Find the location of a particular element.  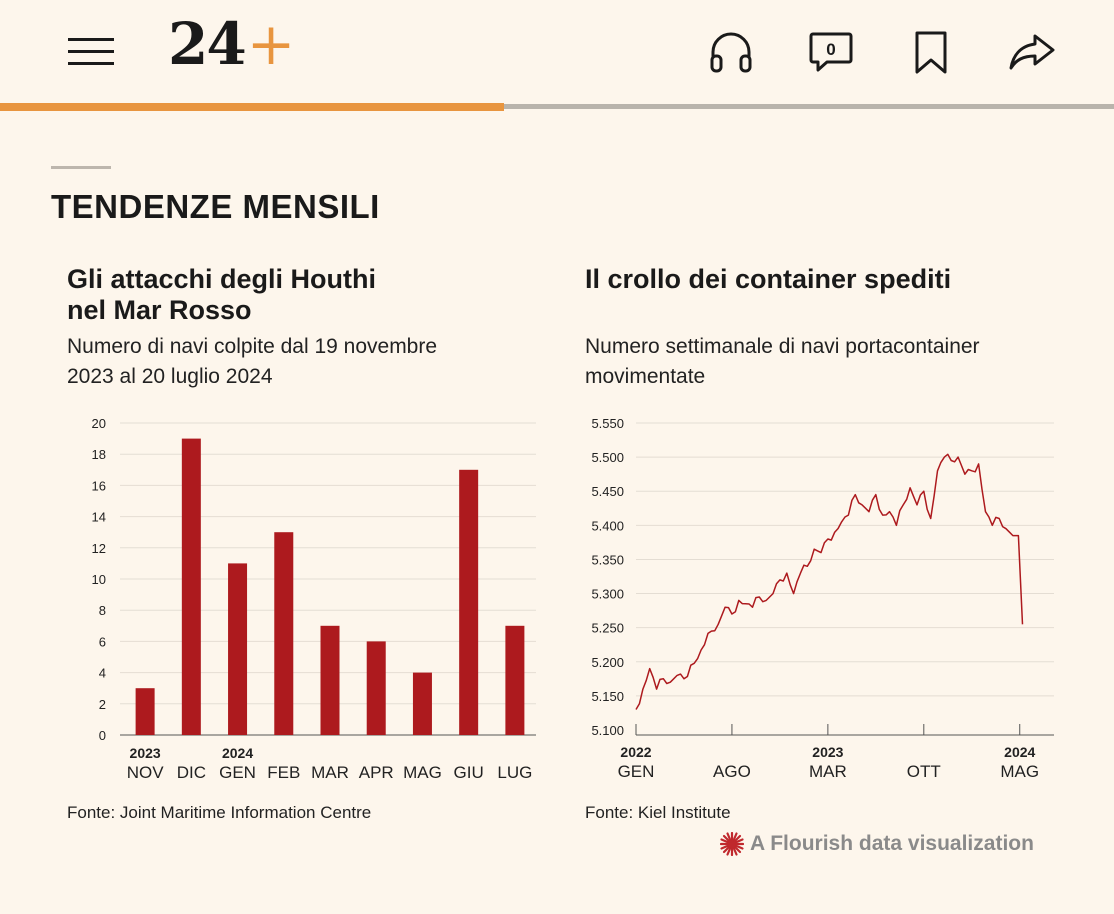

section-rule is located at coordinates (81, 167).